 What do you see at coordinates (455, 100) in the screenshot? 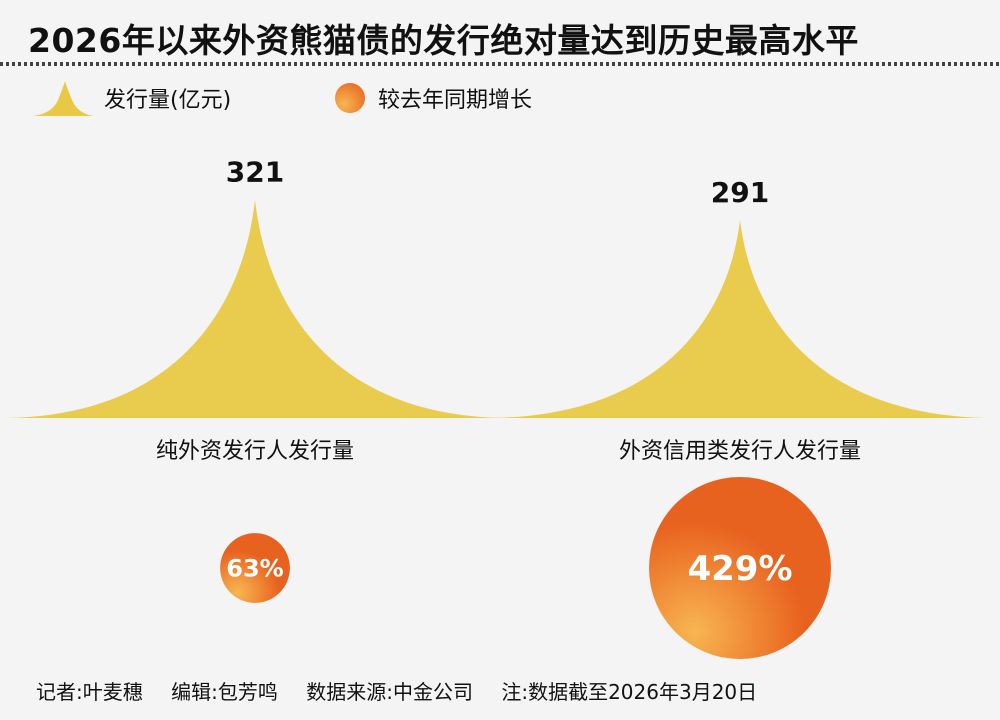
I see `legend-growth-label: 较去年同期增长` at bounding box center [455, 100].